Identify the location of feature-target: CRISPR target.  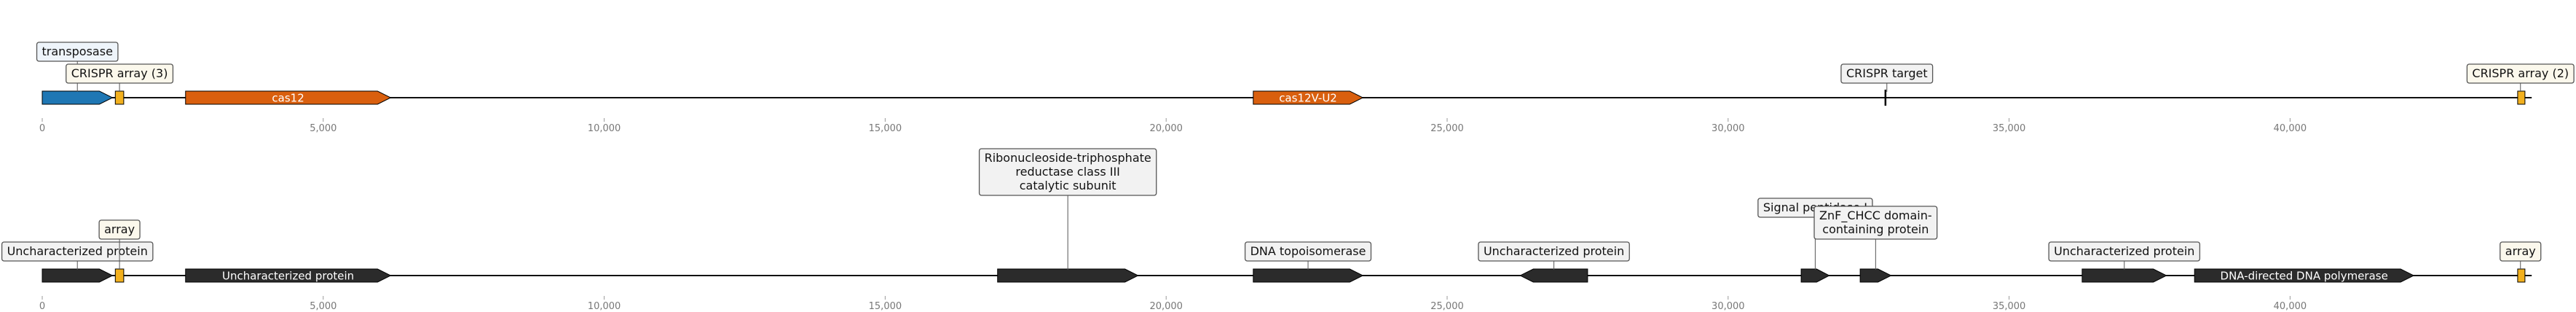
(1887, 84).